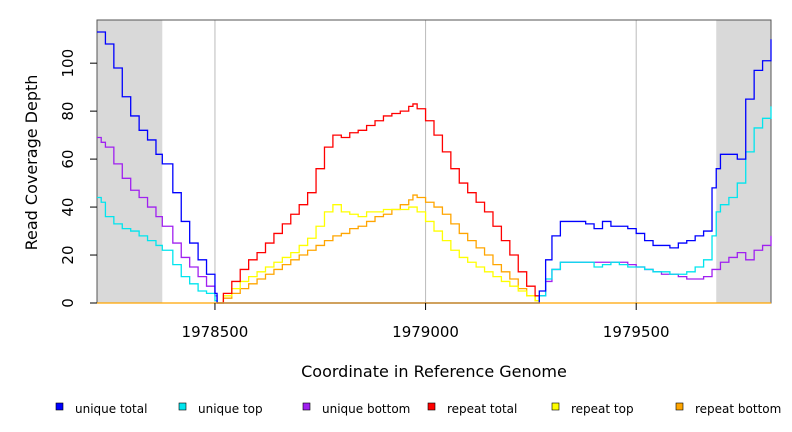  What do you see at coordinates (602, 409) in the screenshot?
I see `legend-label-repeat-top: repeat top` at bounding box center [602, 409].